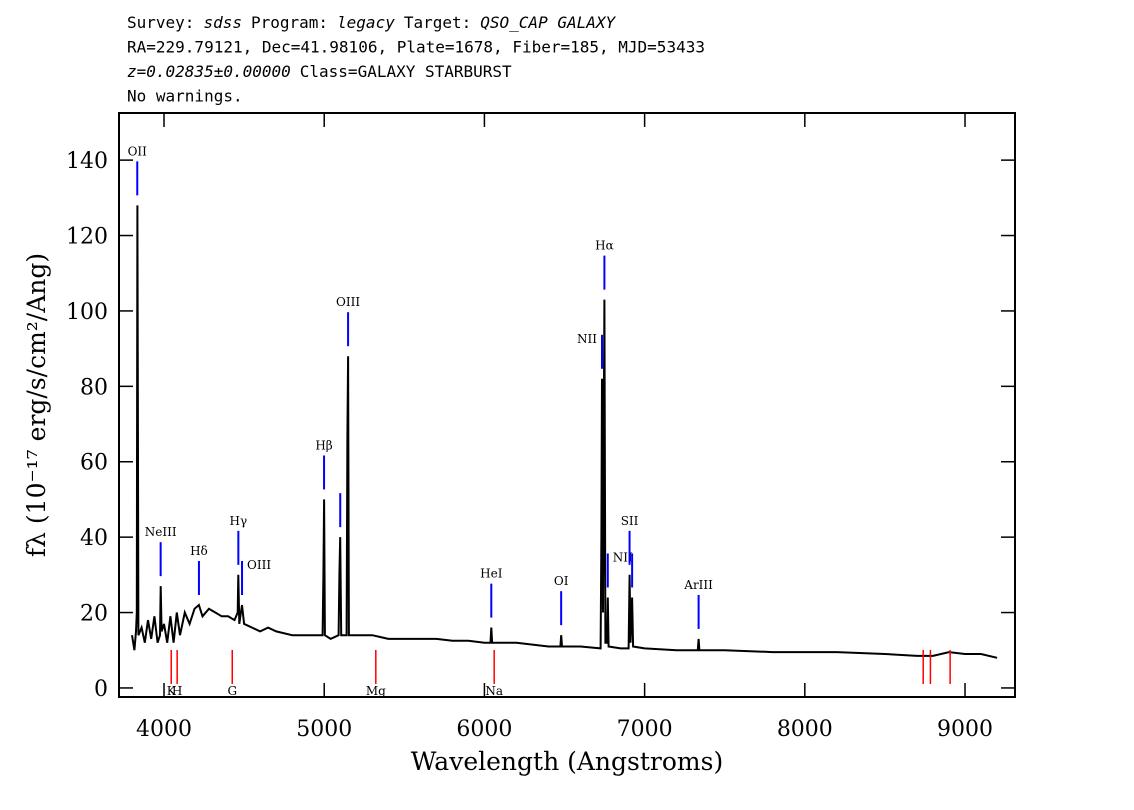  Describe the element at coordinates (101, 689) in the screenshot. I see `y-tick-label: 0` at that location.